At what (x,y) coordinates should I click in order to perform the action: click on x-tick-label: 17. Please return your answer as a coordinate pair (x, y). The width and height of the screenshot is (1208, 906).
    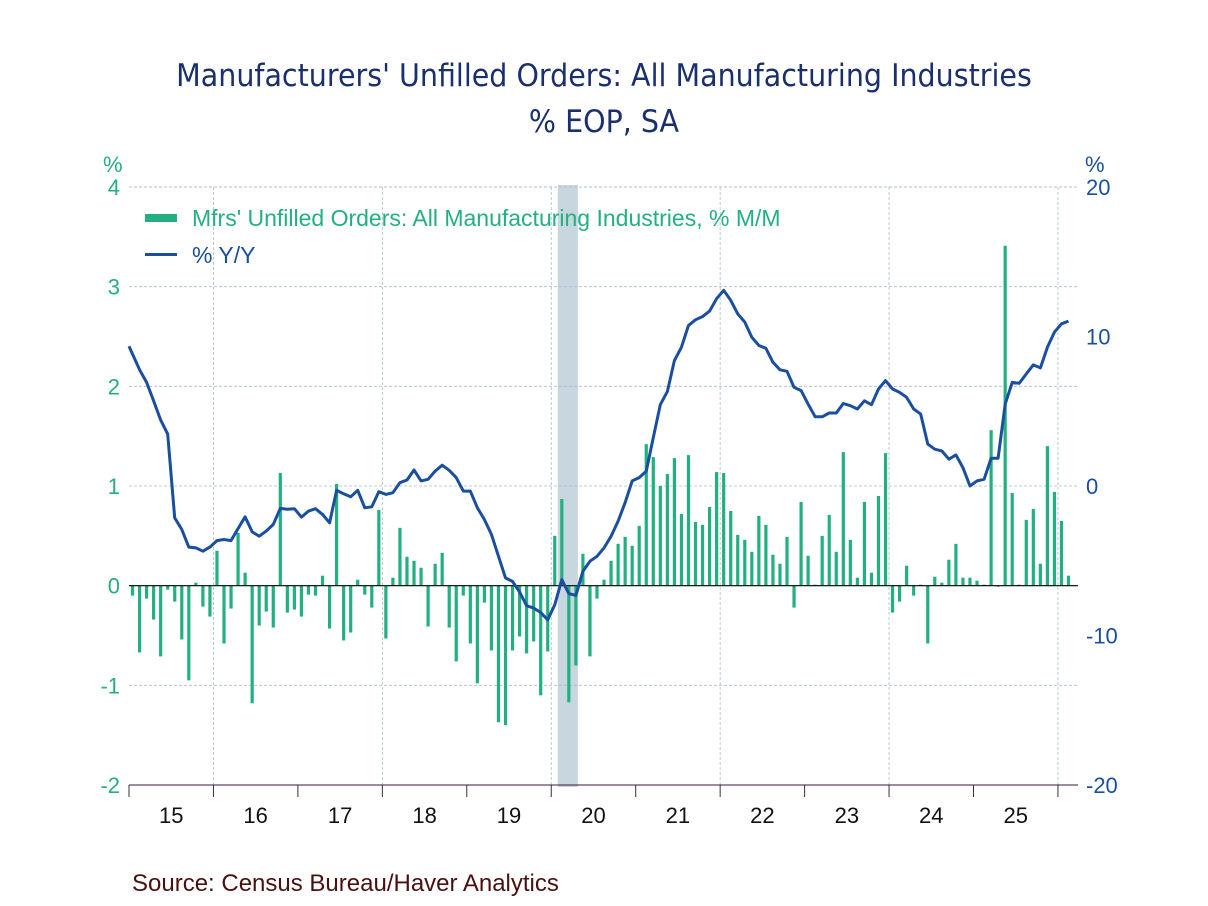
    Looking at the image, I should click on (340, 815).